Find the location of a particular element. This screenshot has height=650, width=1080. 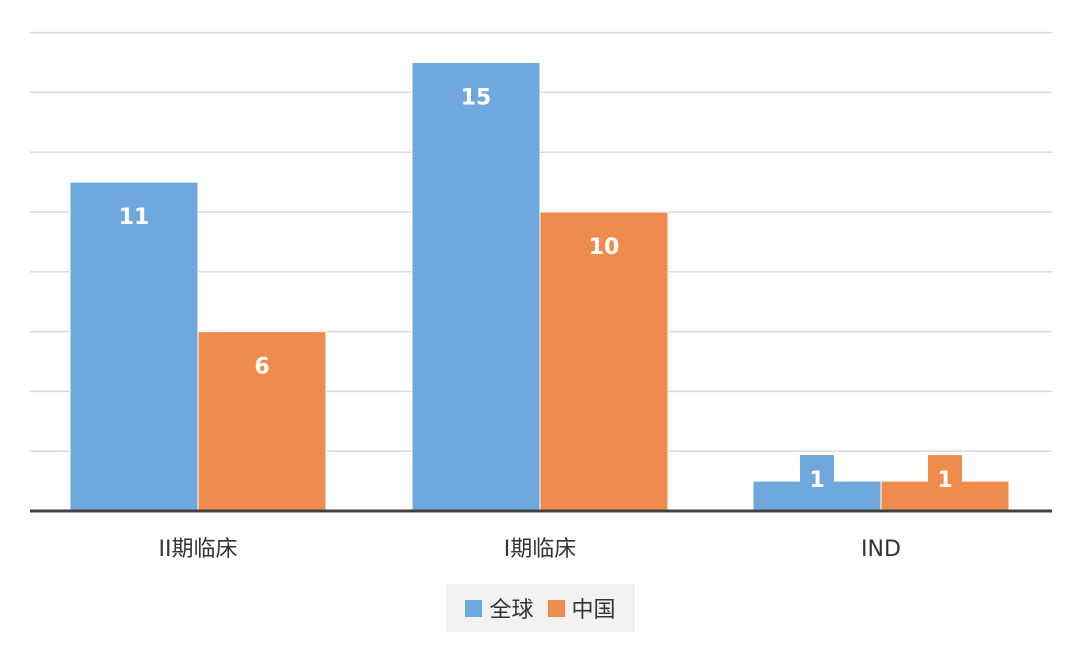

category-label: II期临床 is located at coordinates (198, 549).